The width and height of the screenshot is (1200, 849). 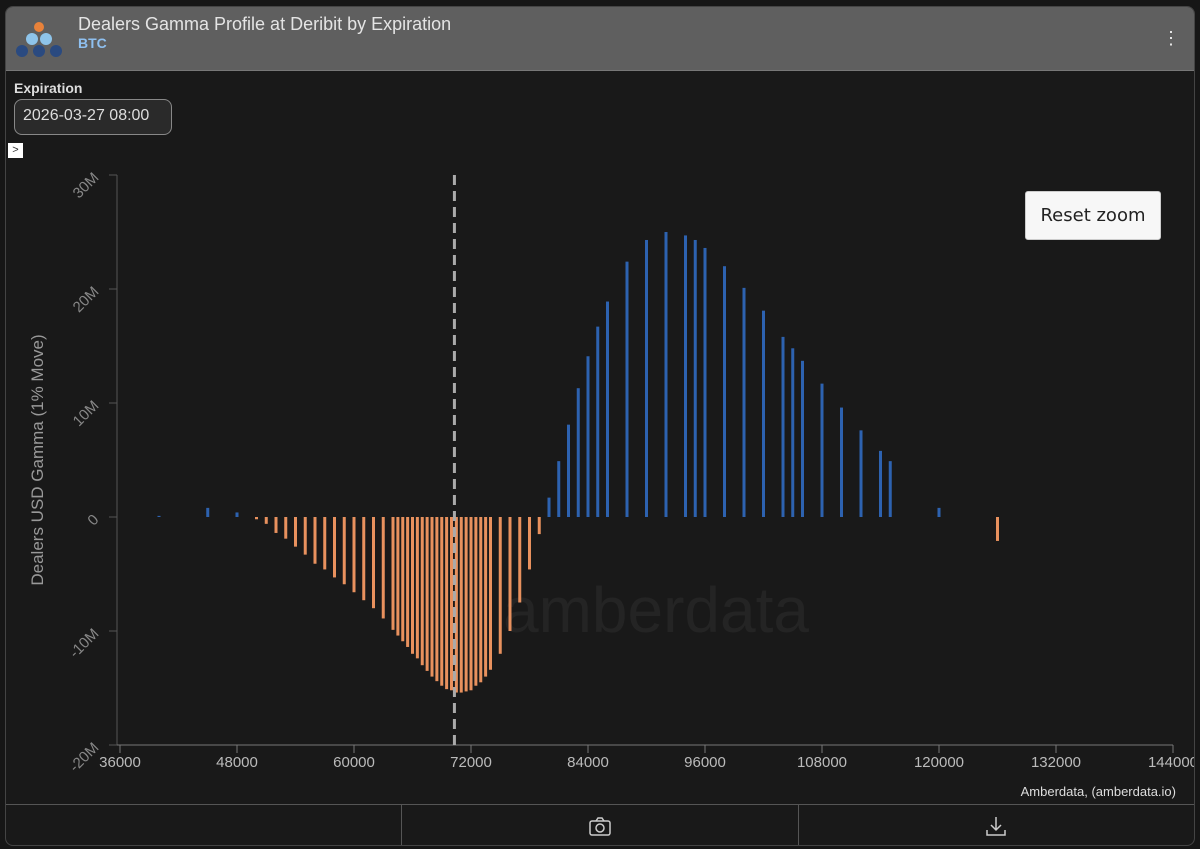 What do you see at coordinates (86, 299) in the screenshot?
I see `y-tick-label: 20M` at bounding box center [86, 299].